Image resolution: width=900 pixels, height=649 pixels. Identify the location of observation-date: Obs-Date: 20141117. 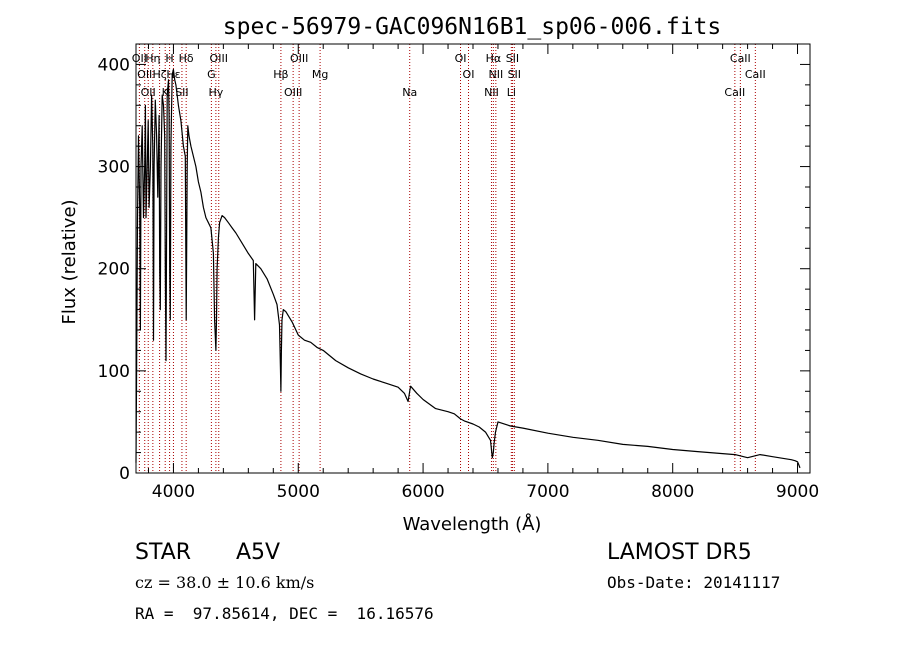
(694, 582).